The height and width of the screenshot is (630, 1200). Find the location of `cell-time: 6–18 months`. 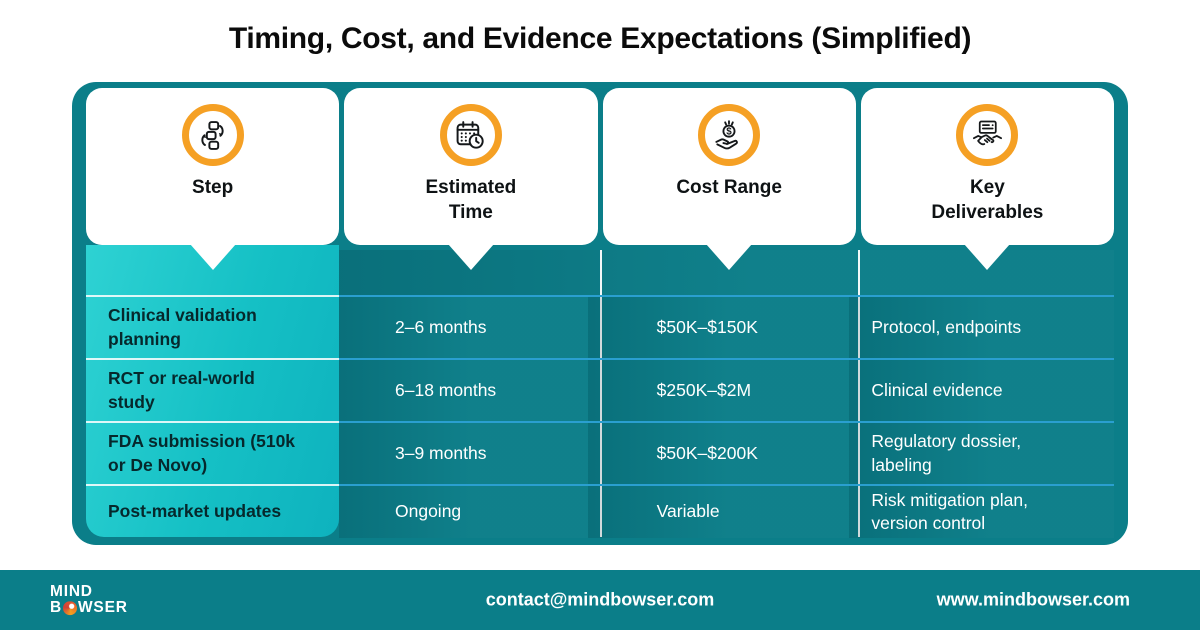

cell-time: 6–18 months is located at coordinates (463, 389).